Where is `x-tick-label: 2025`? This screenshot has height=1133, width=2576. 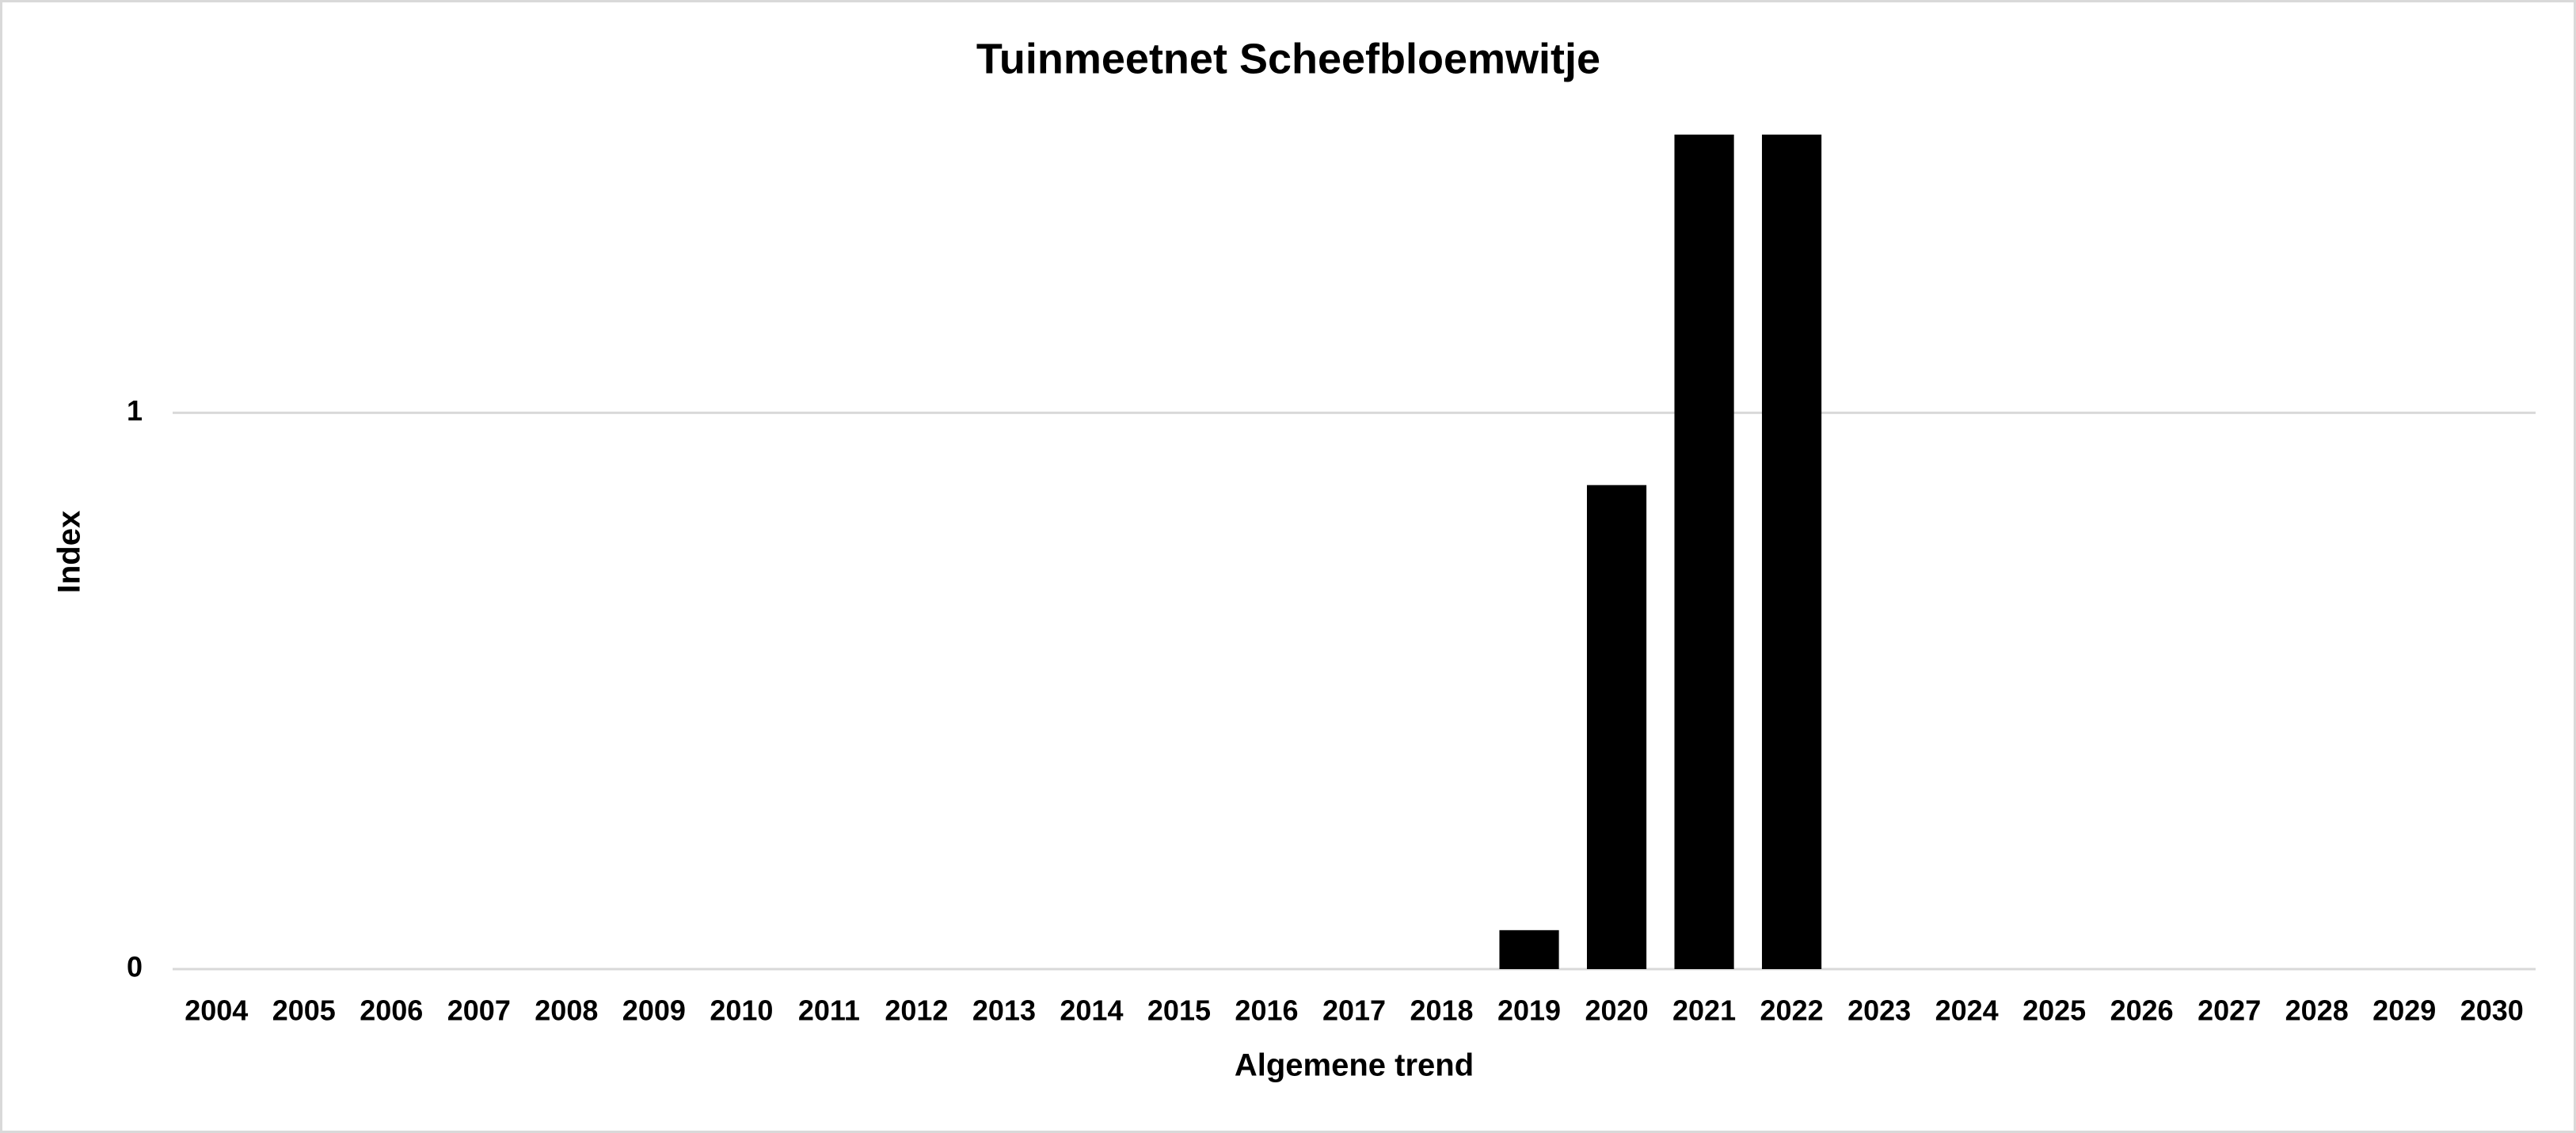 x-tick-label: 2025 is located at coordinates (2054, 1010).